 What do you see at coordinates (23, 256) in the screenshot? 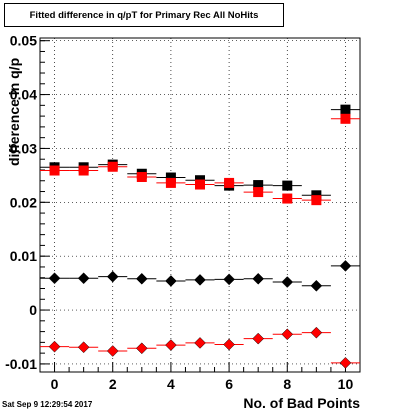
I see `y-tick-label: 0.01` at bounding box center [23, 256].